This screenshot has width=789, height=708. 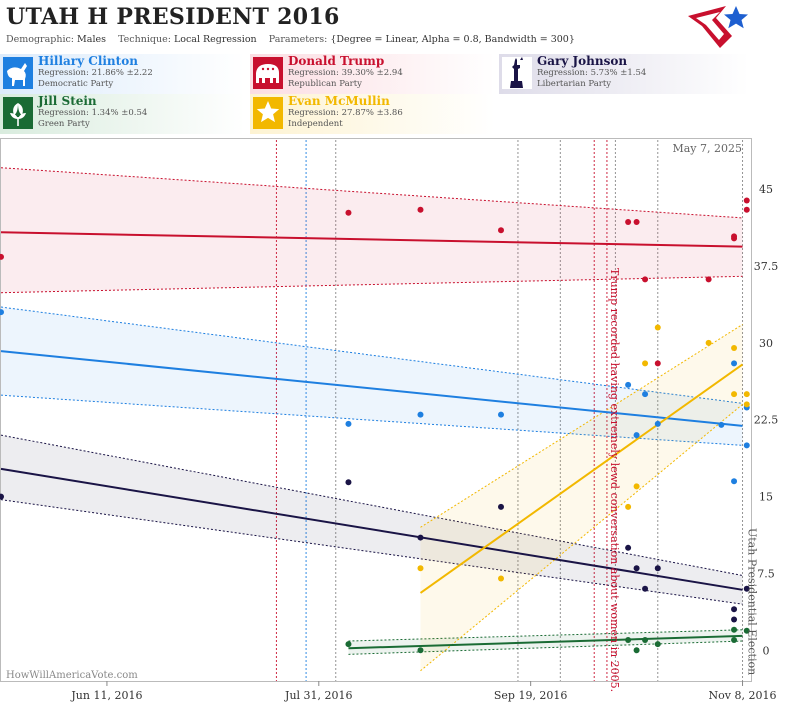 What do you see at coordinates (91, 39) in the screenshot?
I see `demographic-value: Males` at bounding box center [91, 39].